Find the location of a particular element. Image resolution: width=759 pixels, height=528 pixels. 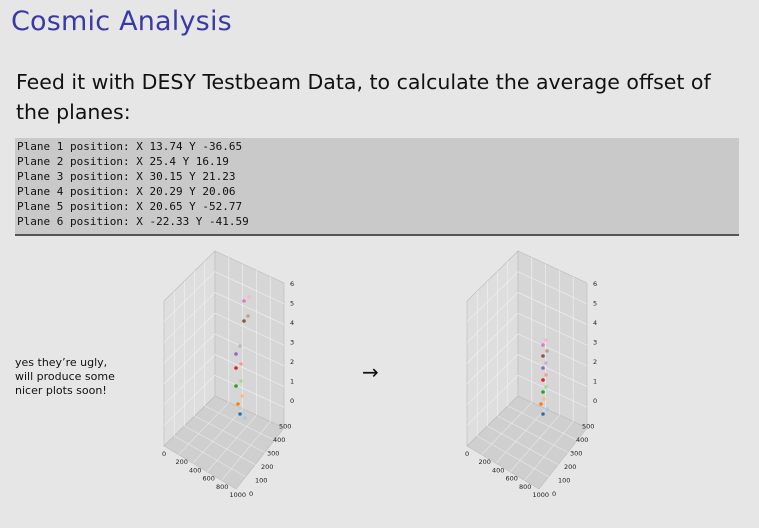

plot-after: 0 1 2 3 4 5 6 0 100 200 300 400 500 0 200 400 600 800 1000 is located at coordinates (531, 374).